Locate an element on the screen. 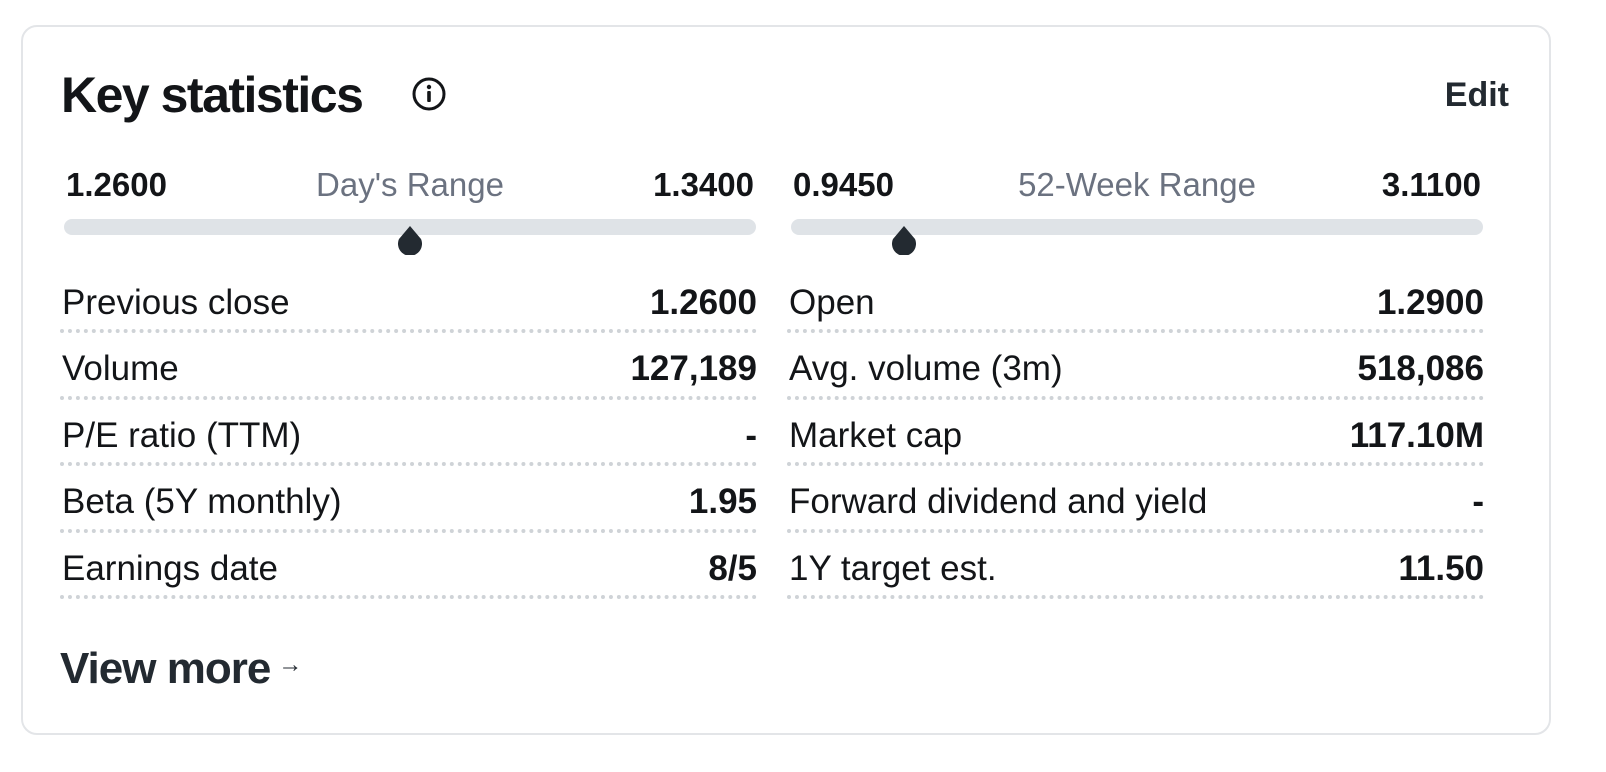 The image size is (1606, 772). view-more-link: View more → is located at coordinates (181, 670).